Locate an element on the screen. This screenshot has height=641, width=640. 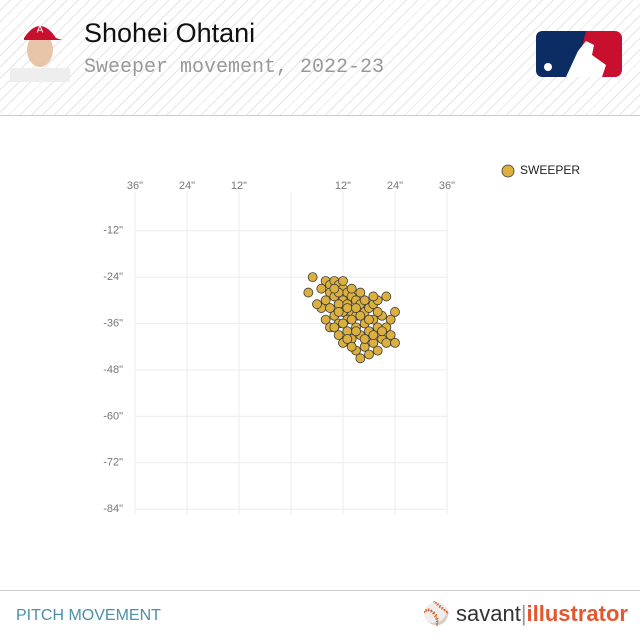
footer-label: PITCH MOVEMENT is located at coordinates (88, 615).